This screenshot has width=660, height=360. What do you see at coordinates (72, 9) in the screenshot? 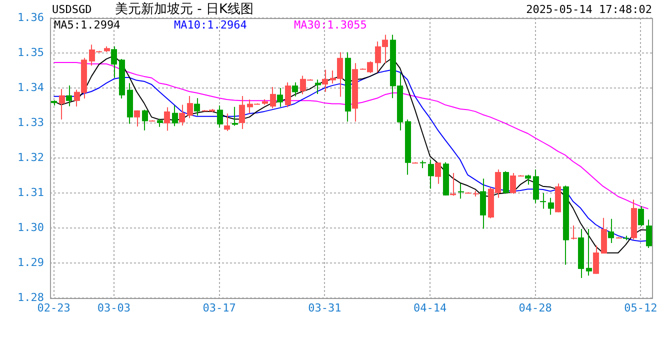
I see `text: USDSGD` at bounding box center [72, 9].